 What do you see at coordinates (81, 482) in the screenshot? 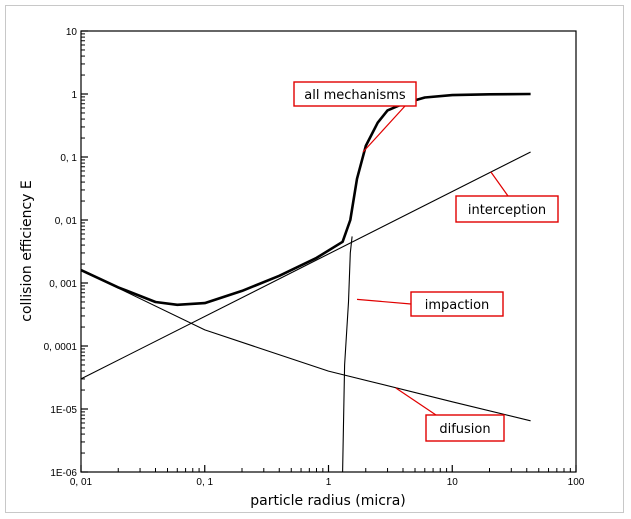
I see `x-tick-label: 0, 01` at bounding box center [81, 482].